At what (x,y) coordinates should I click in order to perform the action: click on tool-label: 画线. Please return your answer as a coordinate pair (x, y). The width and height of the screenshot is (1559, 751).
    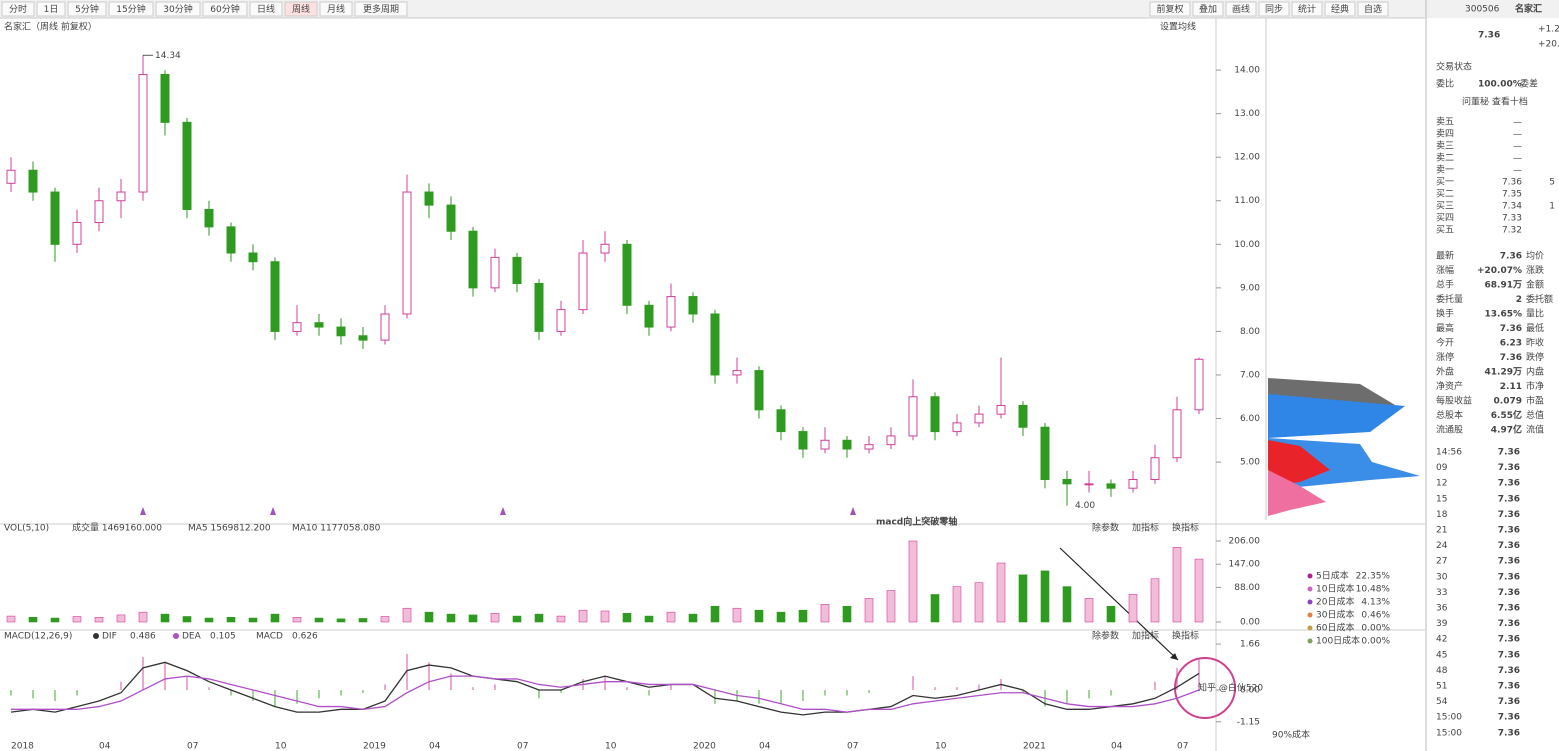
    Looking at the image, I should click on (1241, 9).